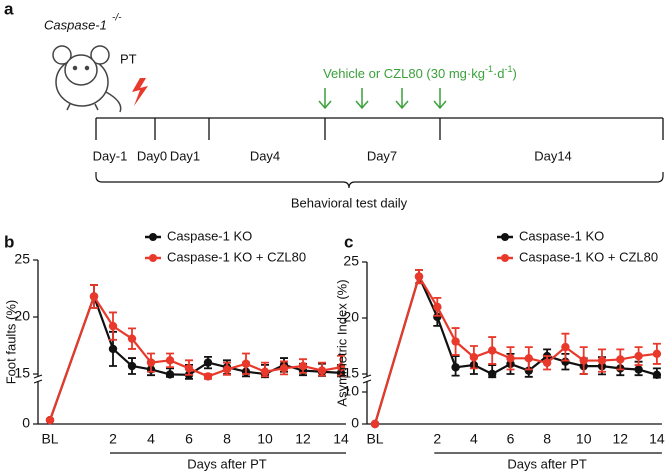  What do you see at coordinates (499, 73) in the screenshot?
I see `treatment-text: ·d` at bounding box center [499, 73].